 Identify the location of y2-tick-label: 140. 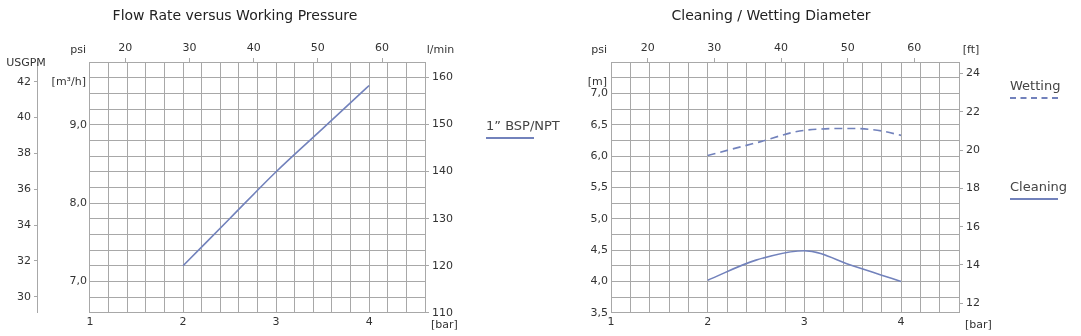
(442, 171).